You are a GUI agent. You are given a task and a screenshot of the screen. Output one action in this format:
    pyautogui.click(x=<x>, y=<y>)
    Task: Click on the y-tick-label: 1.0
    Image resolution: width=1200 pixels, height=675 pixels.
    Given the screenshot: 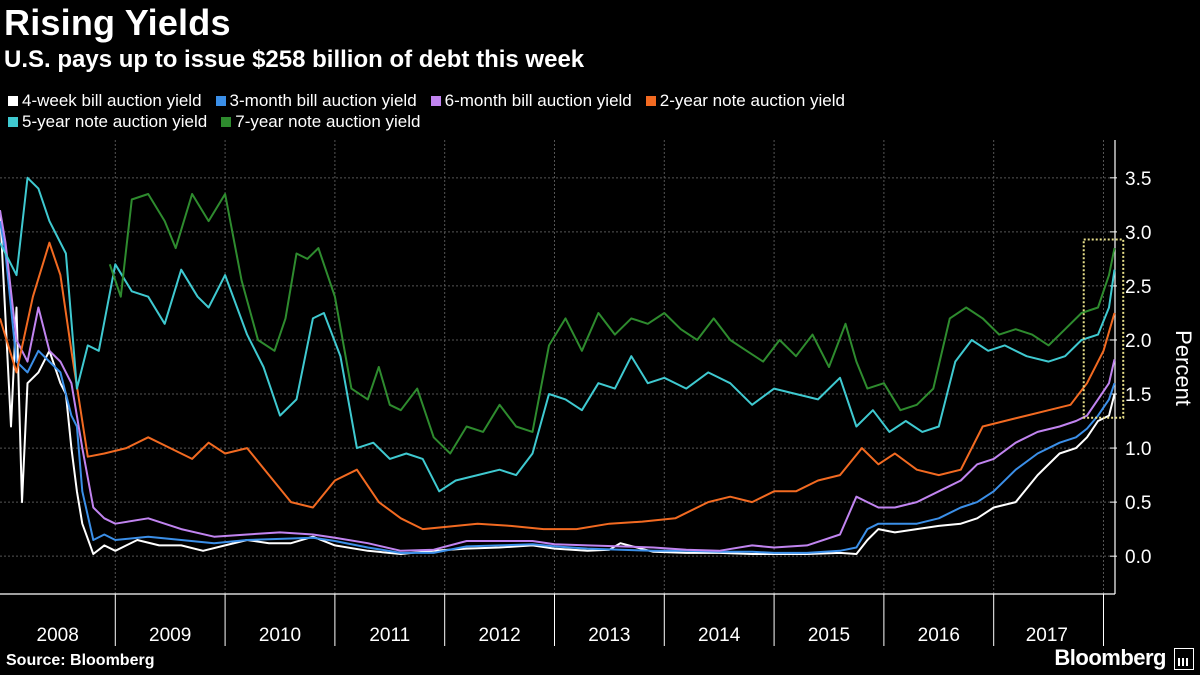 What is the action you would take?
    pyautogui.click(x=1138, y=449)
    